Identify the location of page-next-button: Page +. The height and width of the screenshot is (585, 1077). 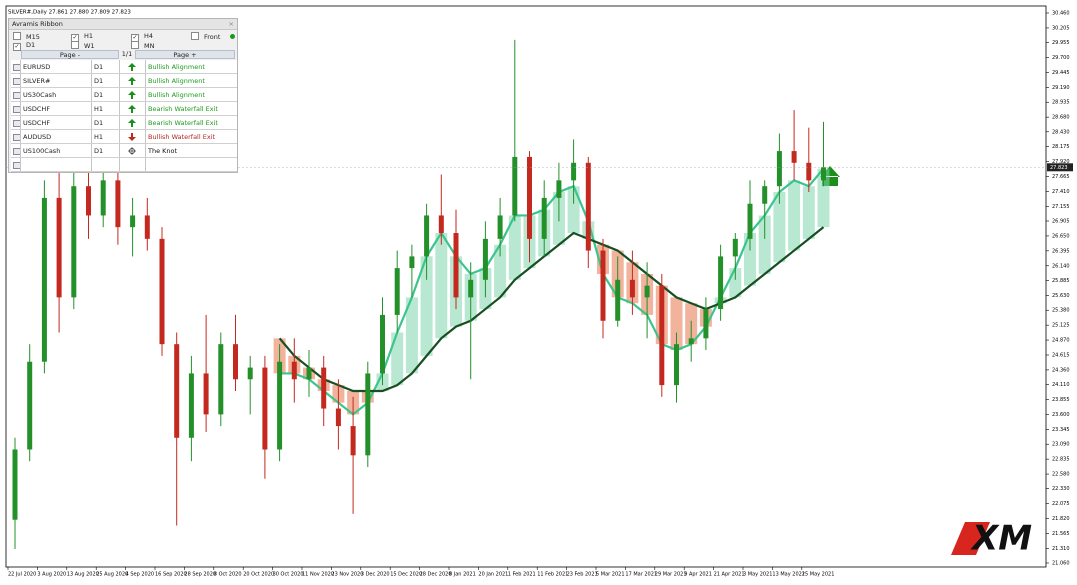
(185, 54).